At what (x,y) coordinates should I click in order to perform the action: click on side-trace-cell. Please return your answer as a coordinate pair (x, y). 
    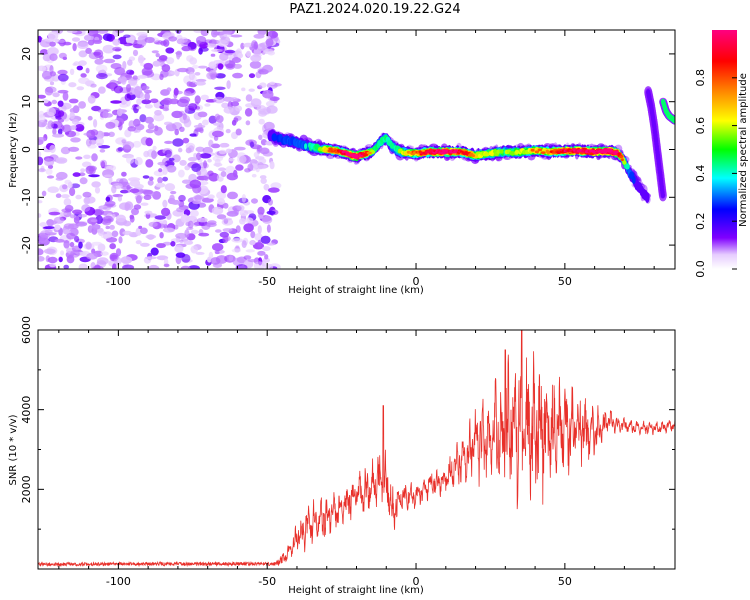
    Looking at the image, I should click on (663, 195).